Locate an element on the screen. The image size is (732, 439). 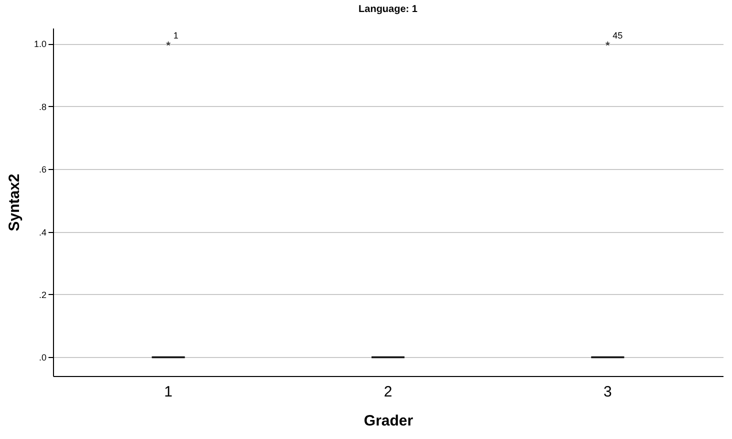
annotation: 1 is located at coordinates (175, 35).